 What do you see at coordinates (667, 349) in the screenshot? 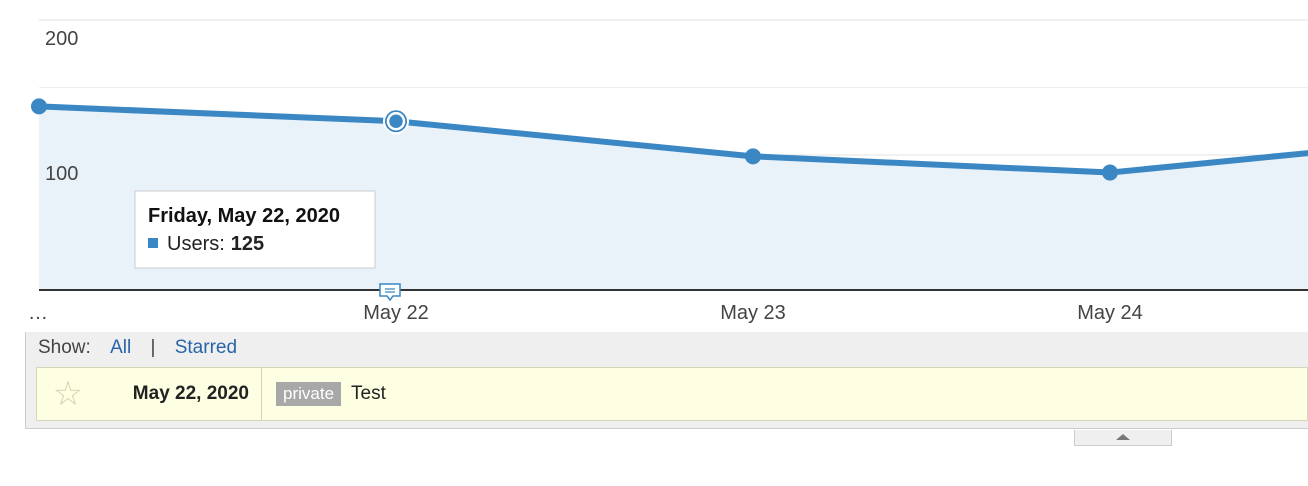
I see `show-bar: Show: All | Starred` at bounding box center [667, 349].